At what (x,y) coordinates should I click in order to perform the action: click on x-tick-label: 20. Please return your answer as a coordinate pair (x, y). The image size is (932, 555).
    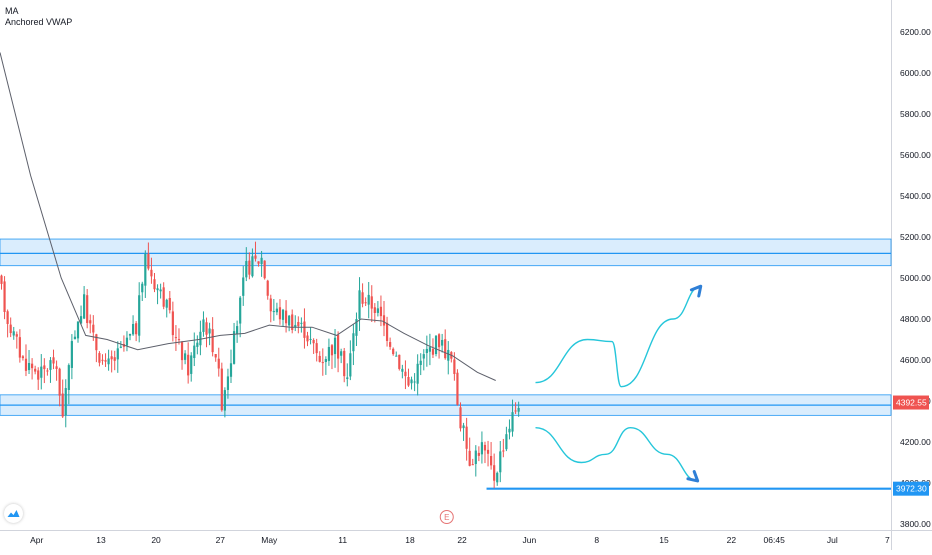
    Looking at the image, I should click on (156, 540).